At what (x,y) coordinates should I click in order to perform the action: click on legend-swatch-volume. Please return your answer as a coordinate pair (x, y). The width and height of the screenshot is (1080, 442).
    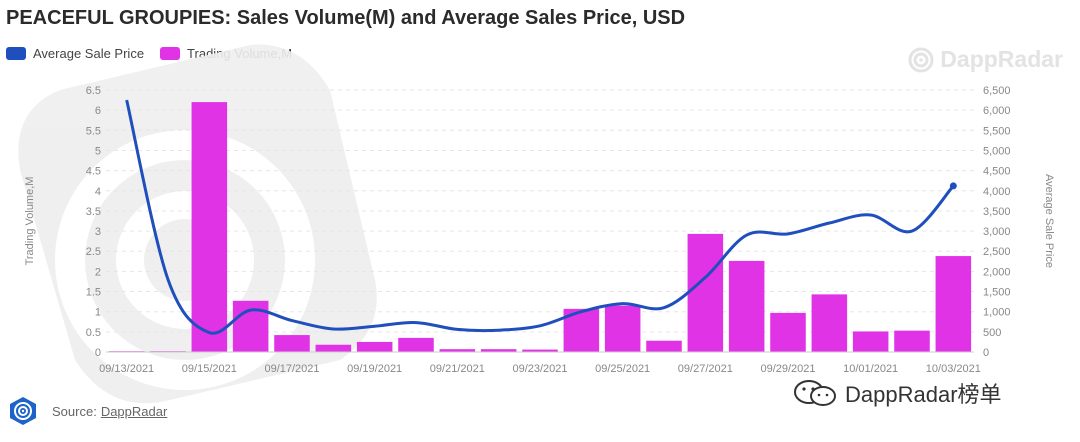
    Looking at the image, I should click on (170, 53).